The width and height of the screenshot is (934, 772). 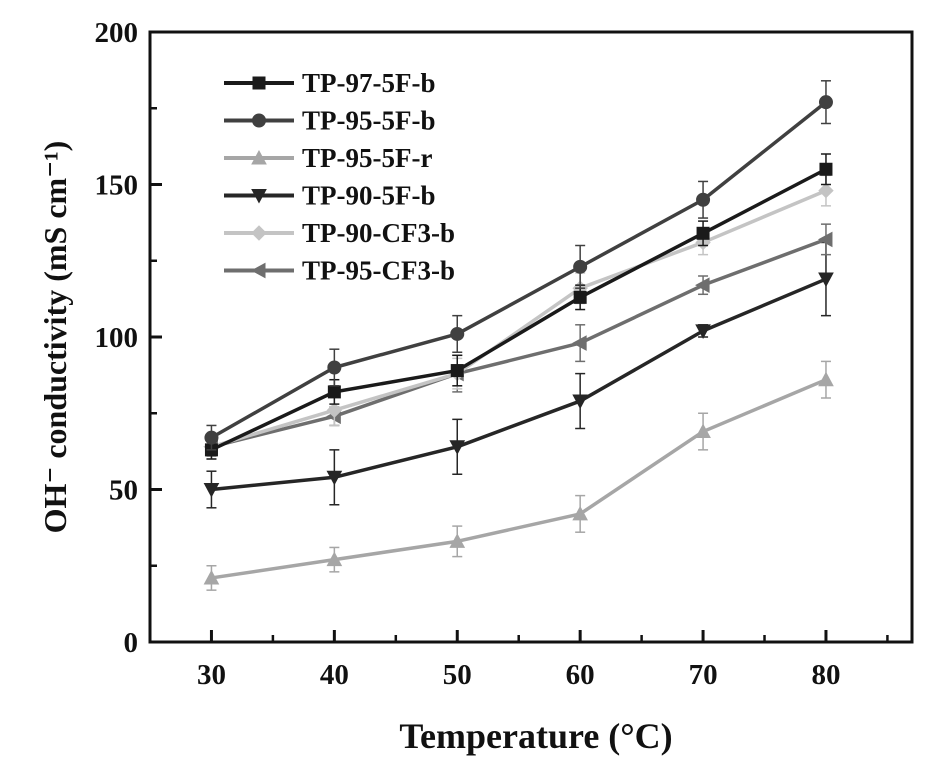 I want to click on legend-label: TP-95-CF3-b, so click(x=378, y=271).